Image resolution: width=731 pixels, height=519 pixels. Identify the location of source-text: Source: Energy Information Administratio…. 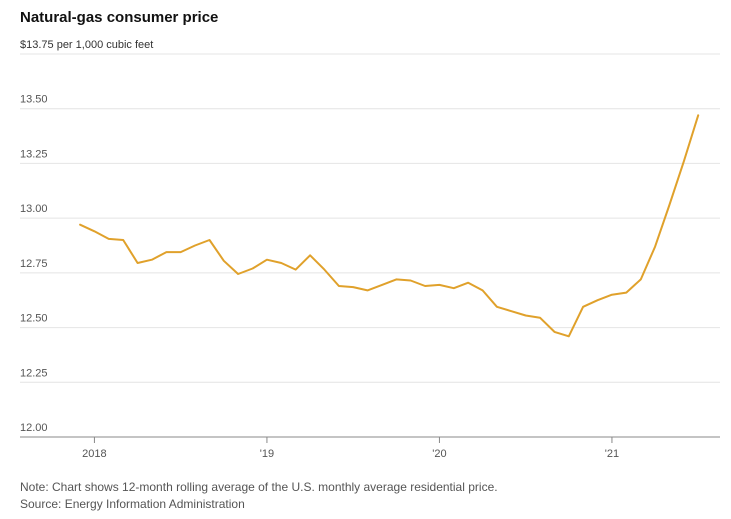
(132, 504).